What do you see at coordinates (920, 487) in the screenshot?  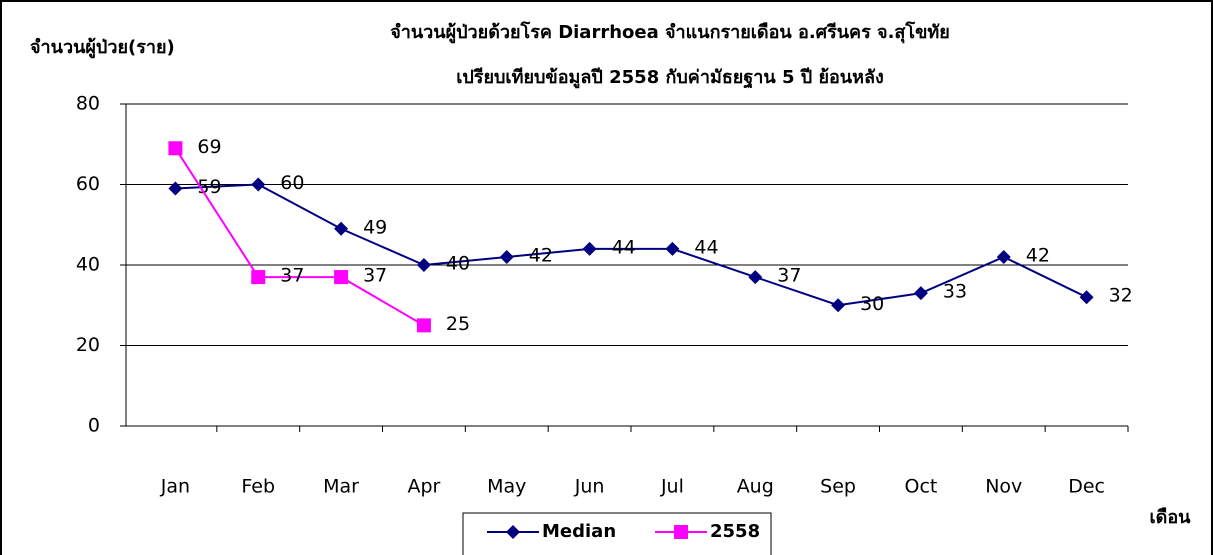 I see `x-tick-label: Oct` at bounding box center [920, 487].